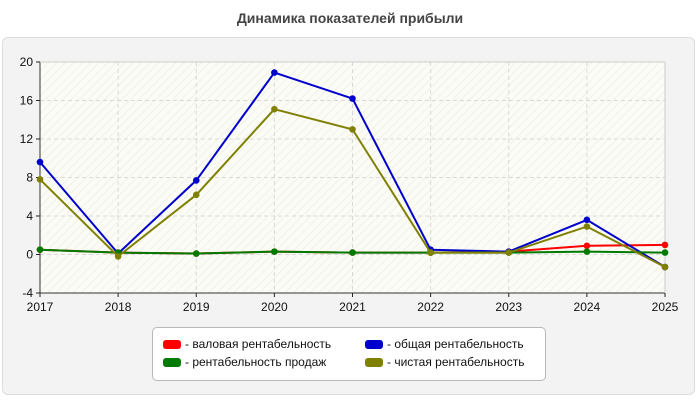 This screenshot has width=700, height=400. Describe the element at coordinates (430, 307) in the screenshot. I see `x-tick-label: 2022` at that location.